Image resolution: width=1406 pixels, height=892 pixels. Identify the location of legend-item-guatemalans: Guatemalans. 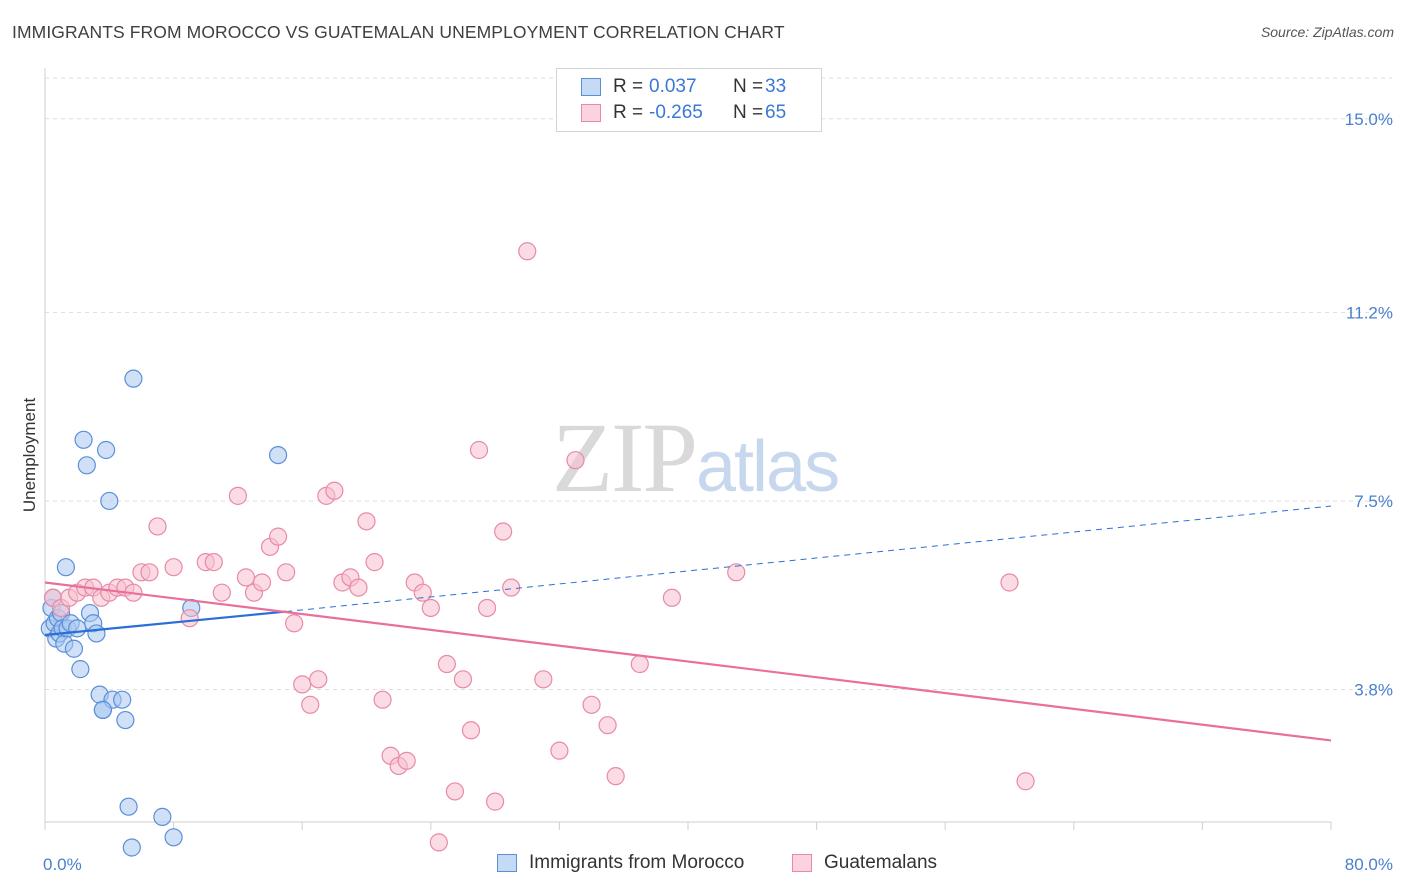
(864, 863).